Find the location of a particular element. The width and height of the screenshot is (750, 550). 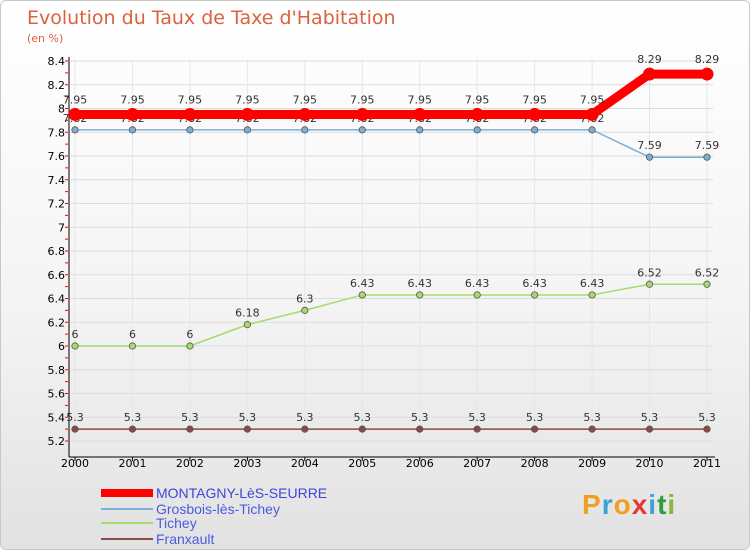

x-tick-label: 2001 is located at coordinates (132, 463).